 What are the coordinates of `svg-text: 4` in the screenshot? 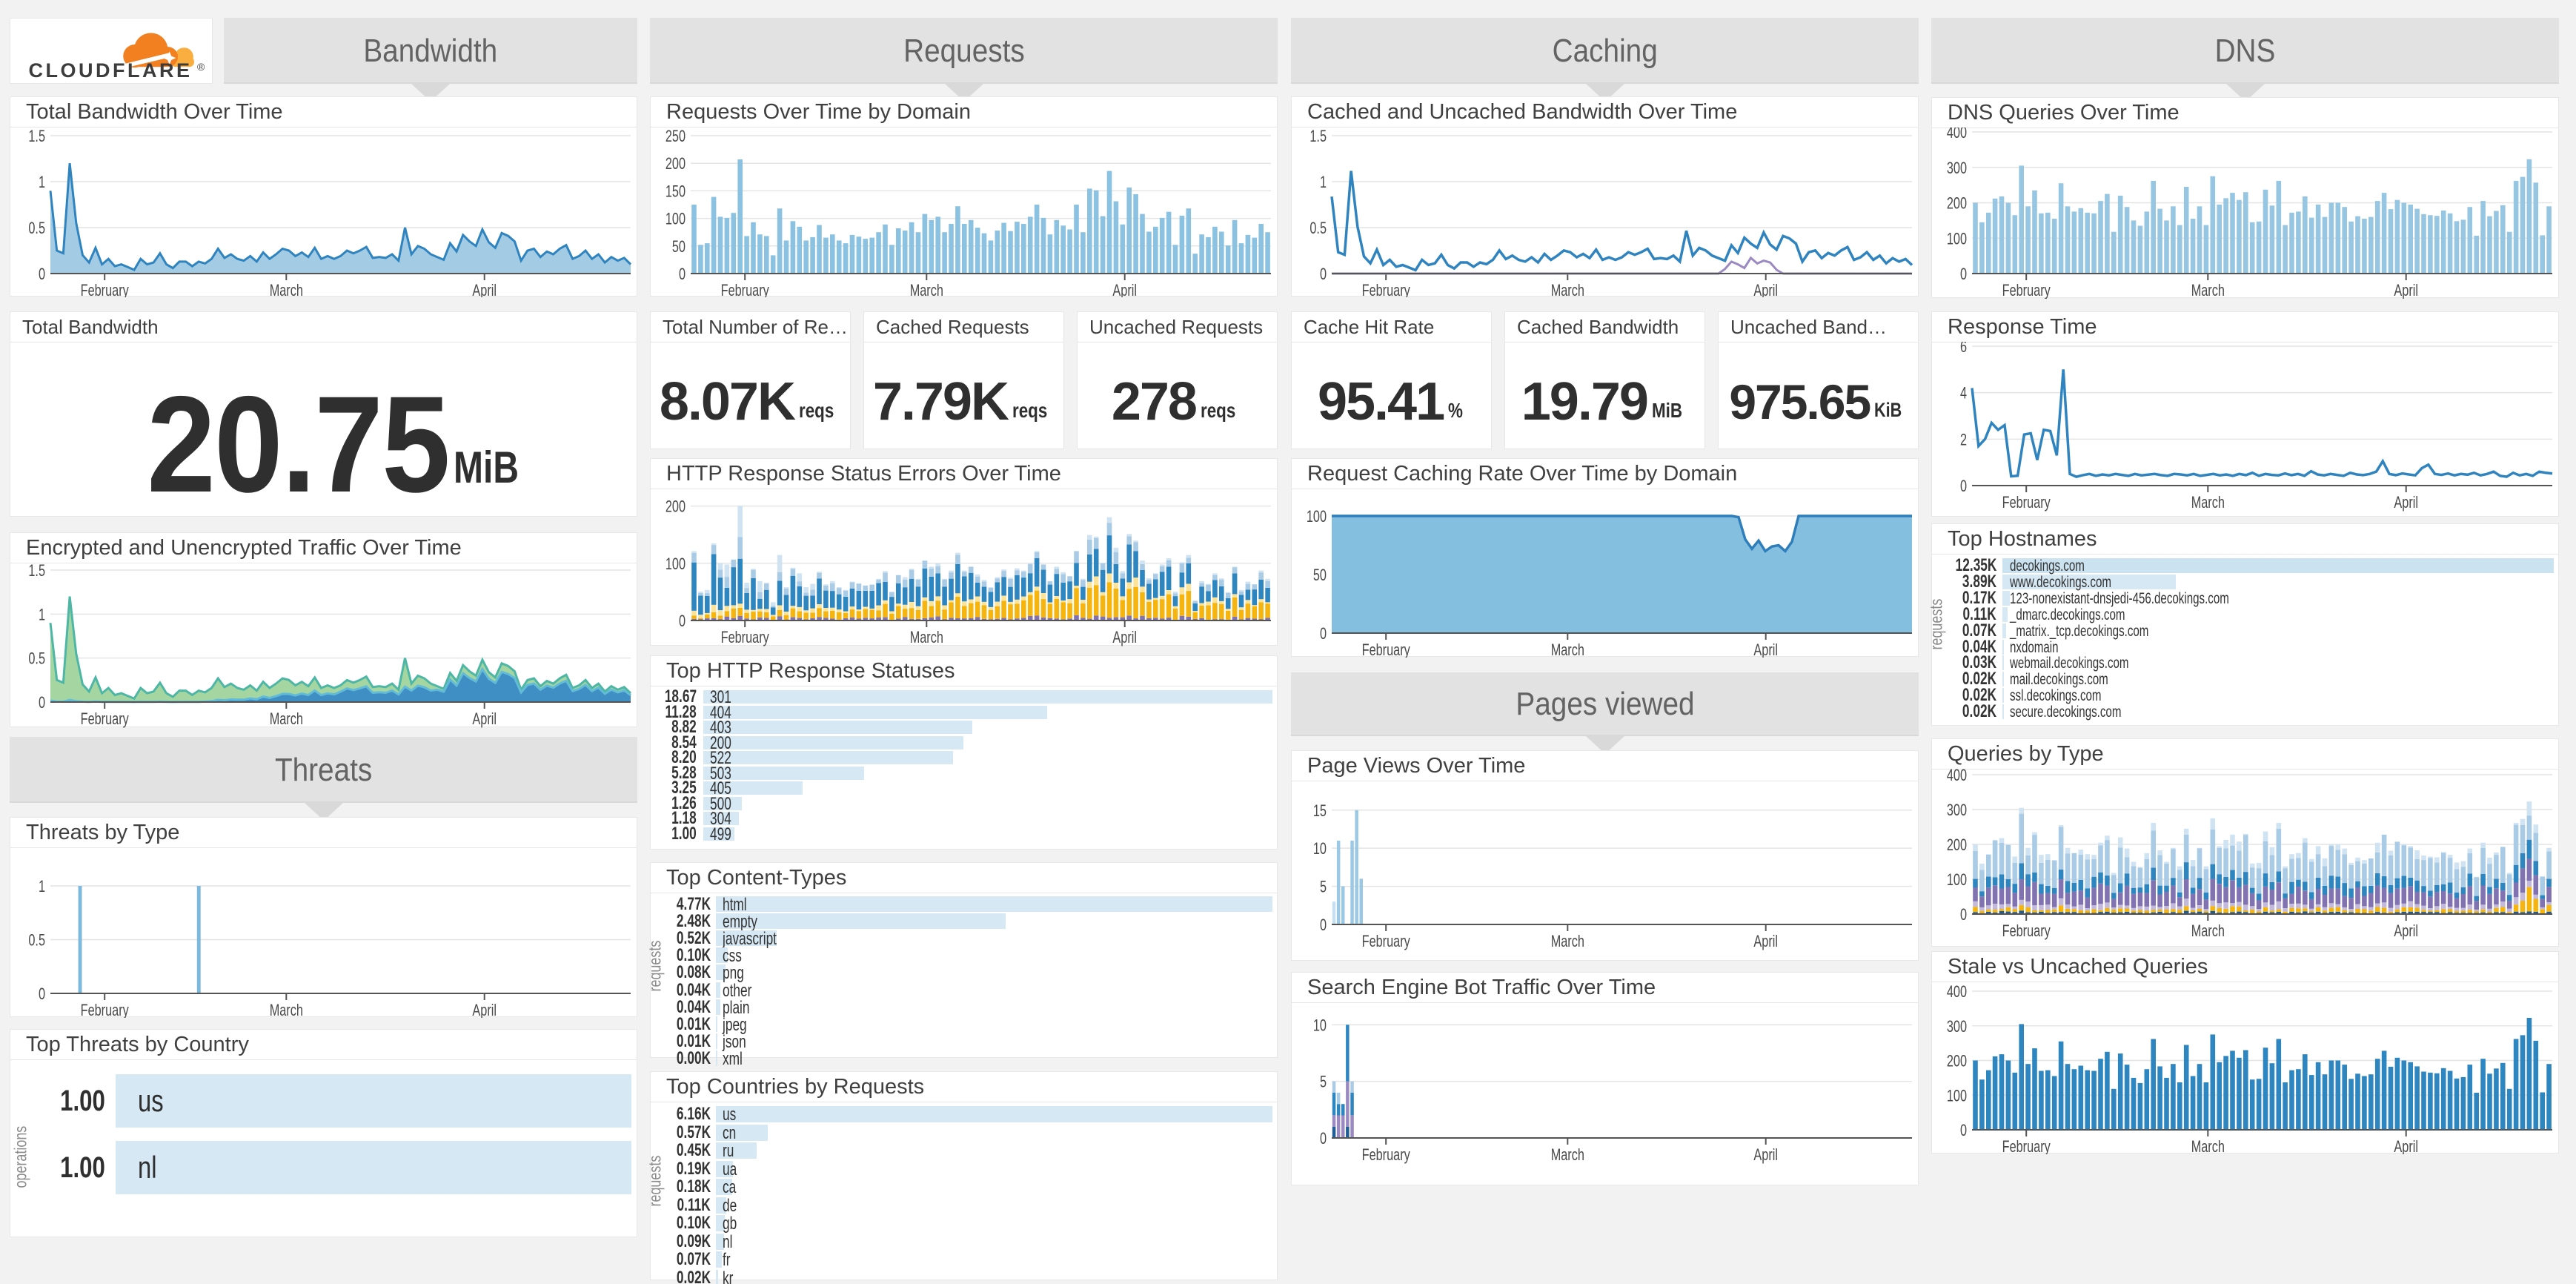 It's located at (1963, 394).